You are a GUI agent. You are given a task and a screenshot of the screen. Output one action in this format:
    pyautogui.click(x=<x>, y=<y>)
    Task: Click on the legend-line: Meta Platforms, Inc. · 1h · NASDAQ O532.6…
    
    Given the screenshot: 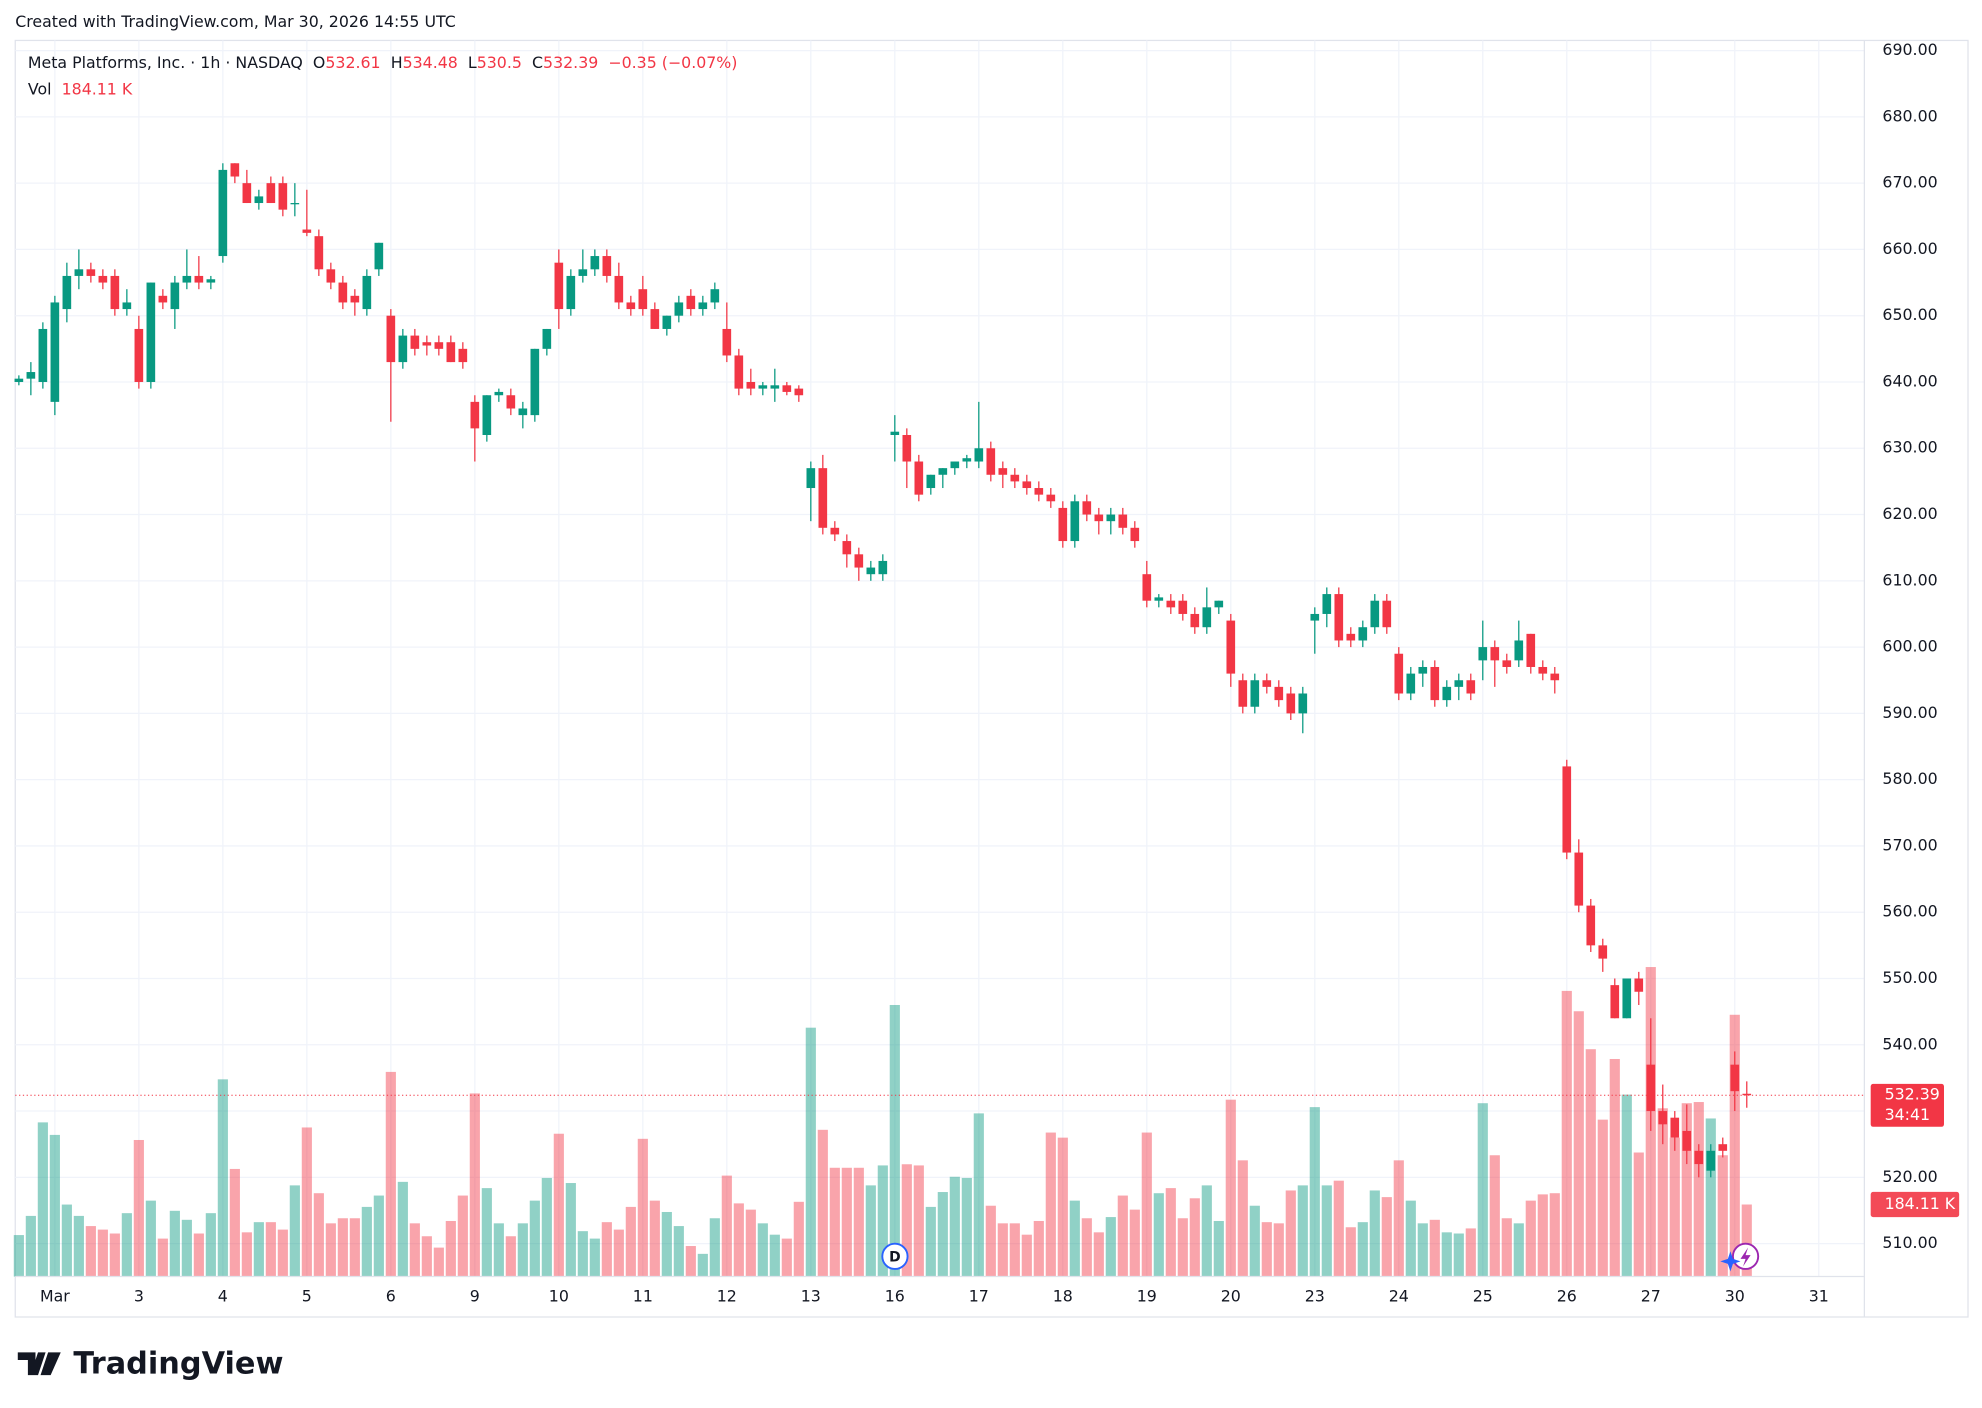 What is the action you would take?
    pyautogui.click(x=383, y=62)
    